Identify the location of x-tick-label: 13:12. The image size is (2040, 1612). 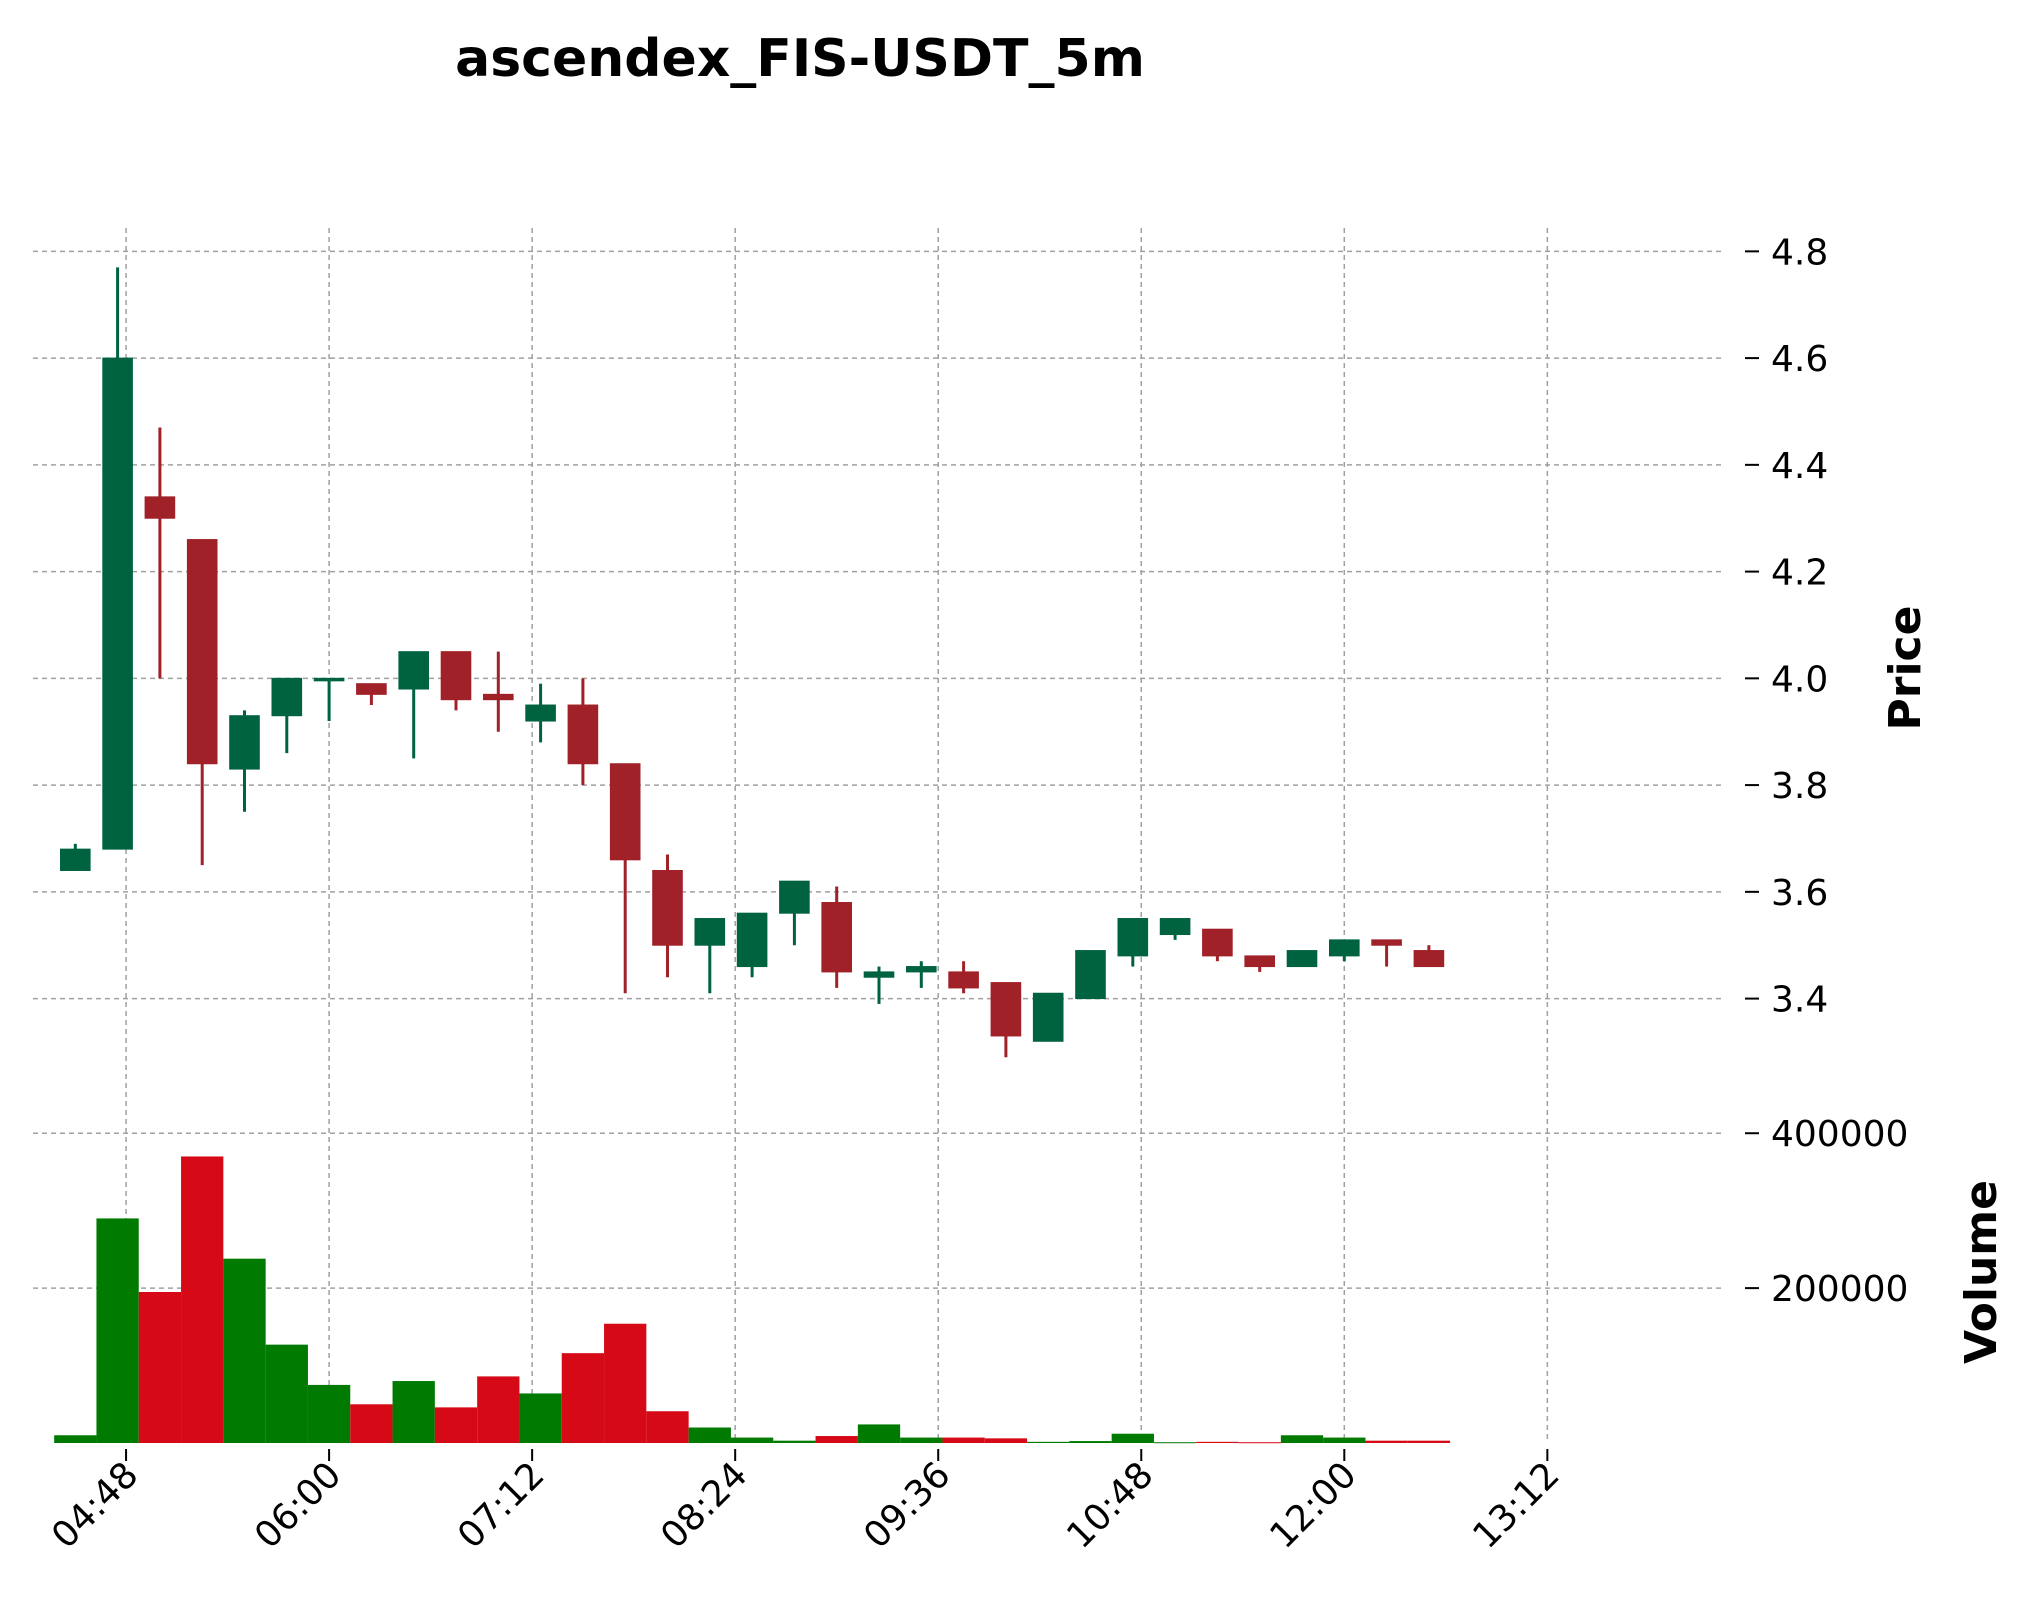
(1516, 1505).